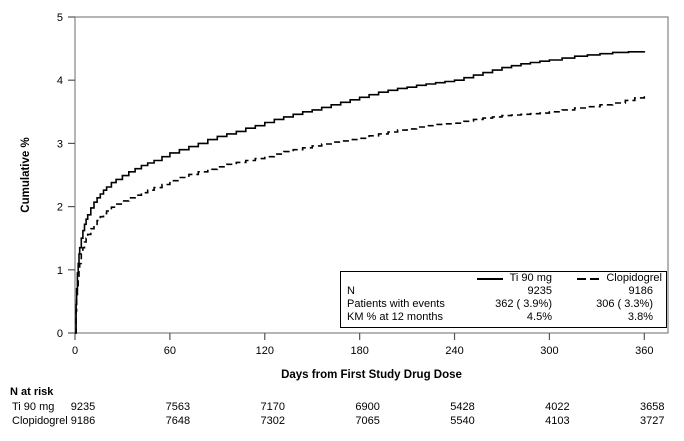 This screenshot has height=441, width=684. Describe the element at coordinates (462, 407) in the screenshot. I see `risk-value: 5428` at that location.